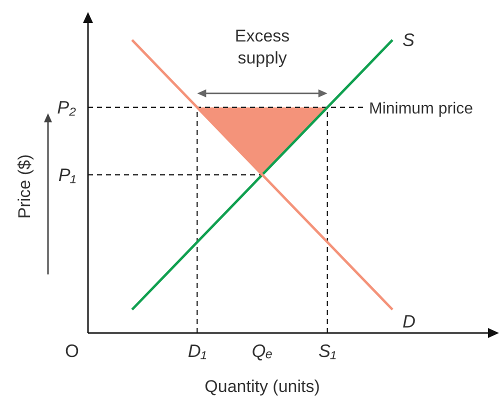 This screenshot has height=402, width=500. I want to click on x-tick-label: D₁, so click(197, 351).